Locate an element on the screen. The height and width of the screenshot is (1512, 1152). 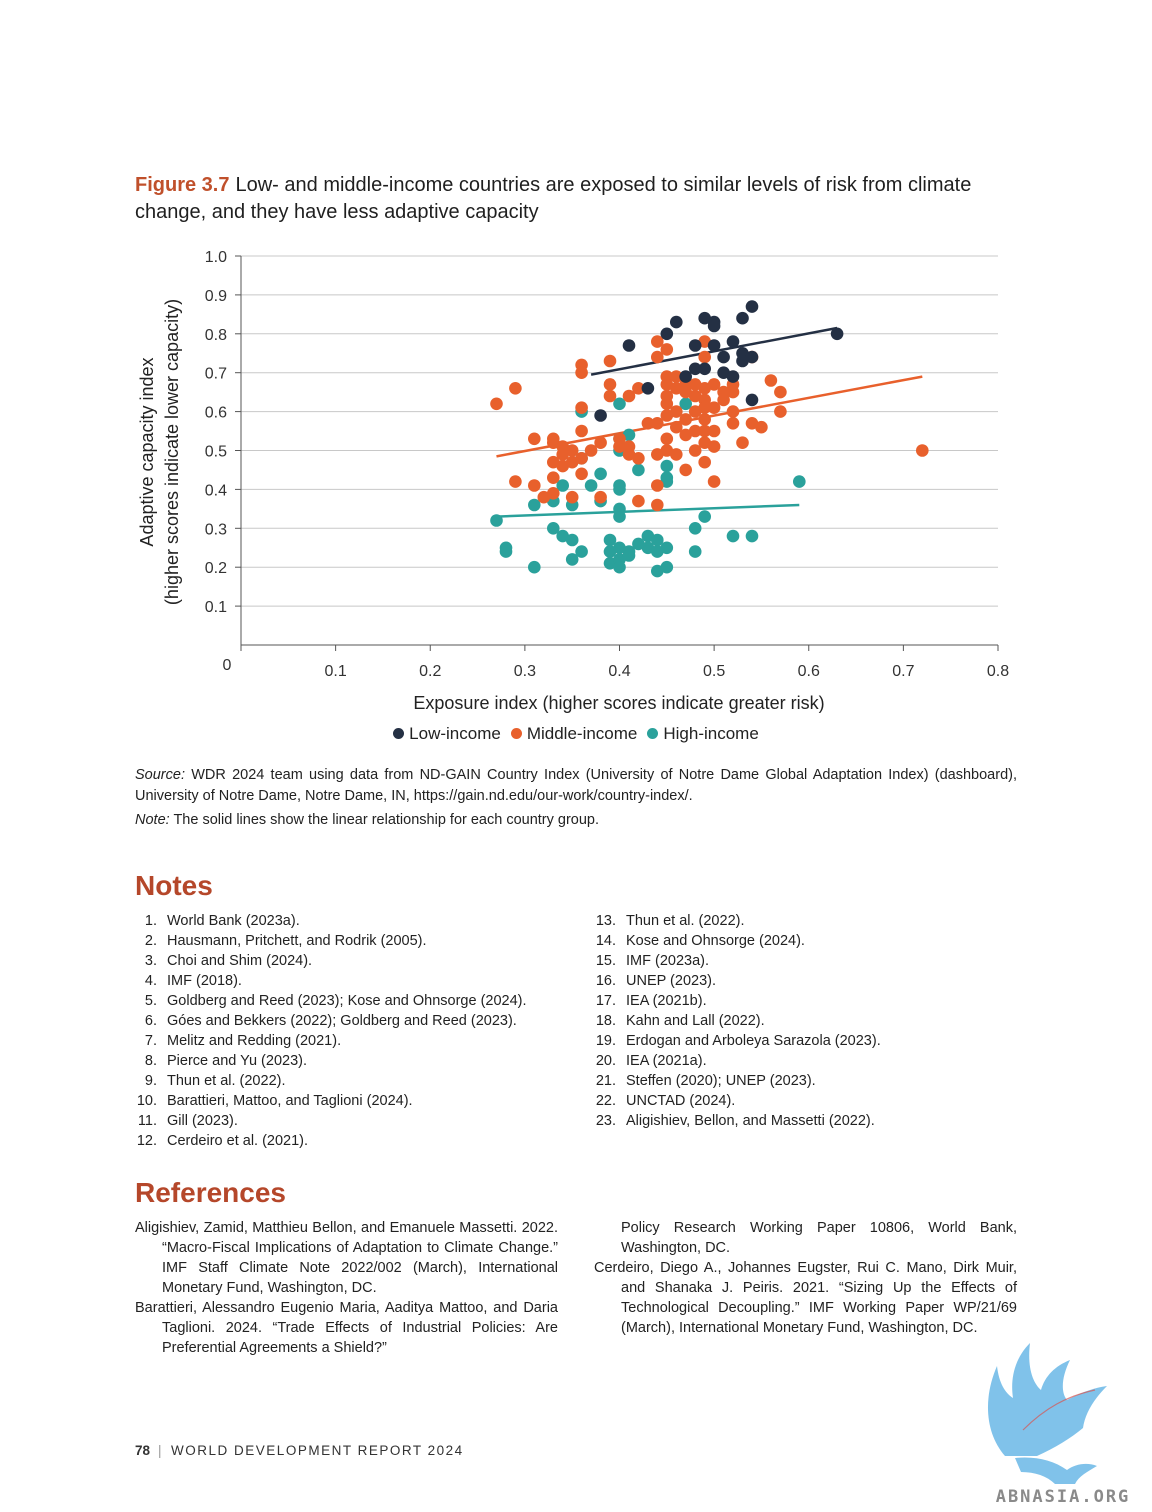
note-number: 19. is located at coordinates (605, 1041).